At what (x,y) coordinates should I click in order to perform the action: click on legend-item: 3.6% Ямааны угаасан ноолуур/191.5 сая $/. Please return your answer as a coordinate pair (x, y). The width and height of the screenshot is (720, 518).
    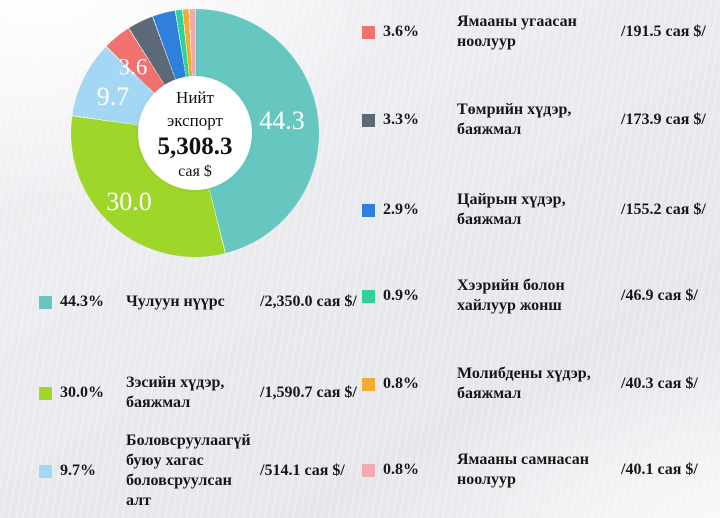
    Looking at the image, I should click on (537, 32).